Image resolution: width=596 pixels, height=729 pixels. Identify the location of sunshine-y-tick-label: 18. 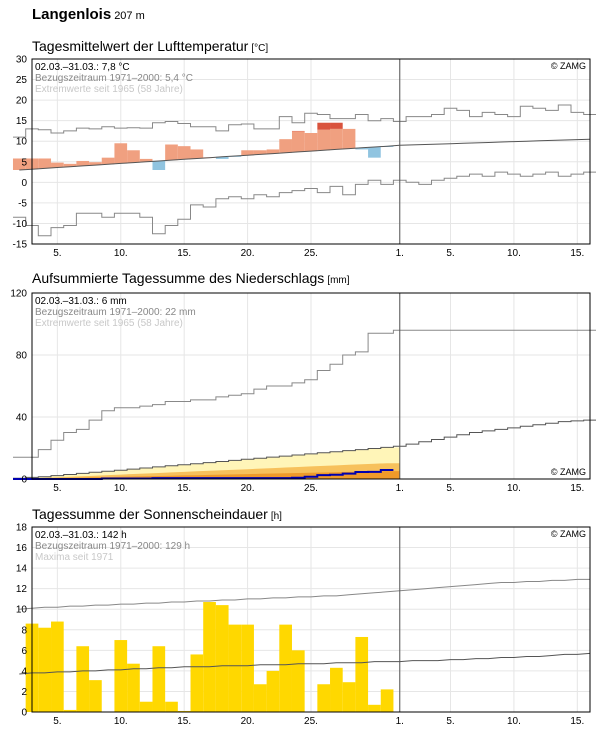
(22, 528).